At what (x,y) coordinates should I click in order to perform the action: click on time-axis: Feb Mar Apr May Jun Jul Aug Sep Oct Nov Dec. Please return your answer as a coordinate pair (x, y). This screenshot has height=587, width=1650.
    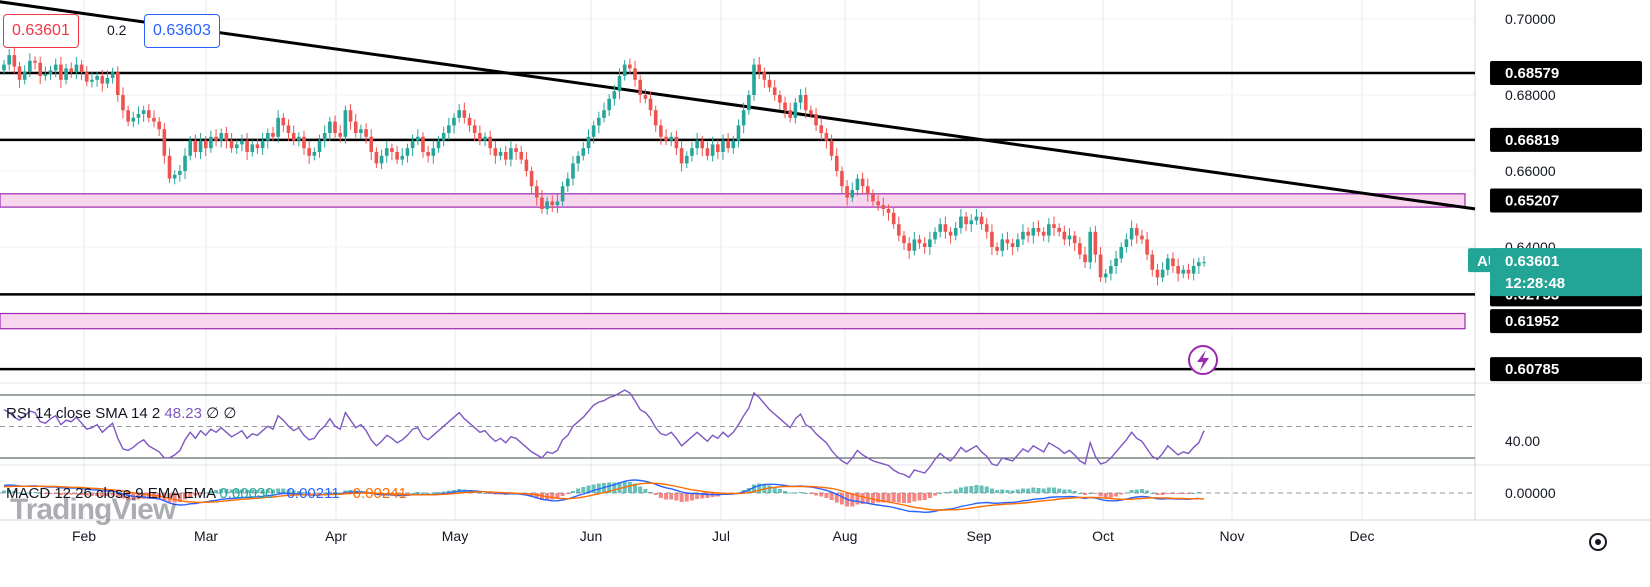
    Looking at the image, I should click on (839, 539).